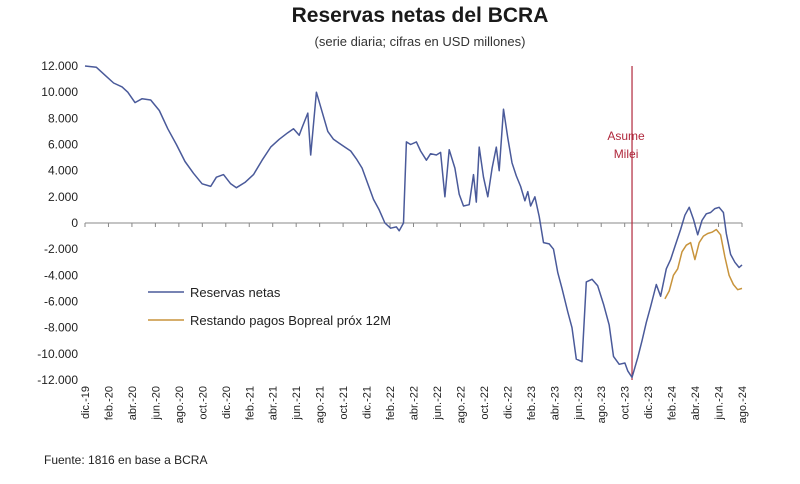  I want to click on chart-subtitle: (serie diaria; cifras en USD millones), so click(420, 41).